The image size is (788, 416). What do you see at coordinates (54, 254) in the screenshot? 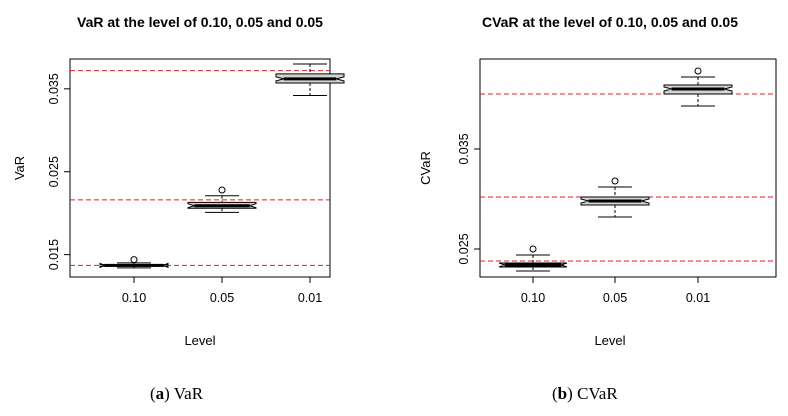
I see `y-tick-label-1: 0.015` at bounding box center [54, 254].